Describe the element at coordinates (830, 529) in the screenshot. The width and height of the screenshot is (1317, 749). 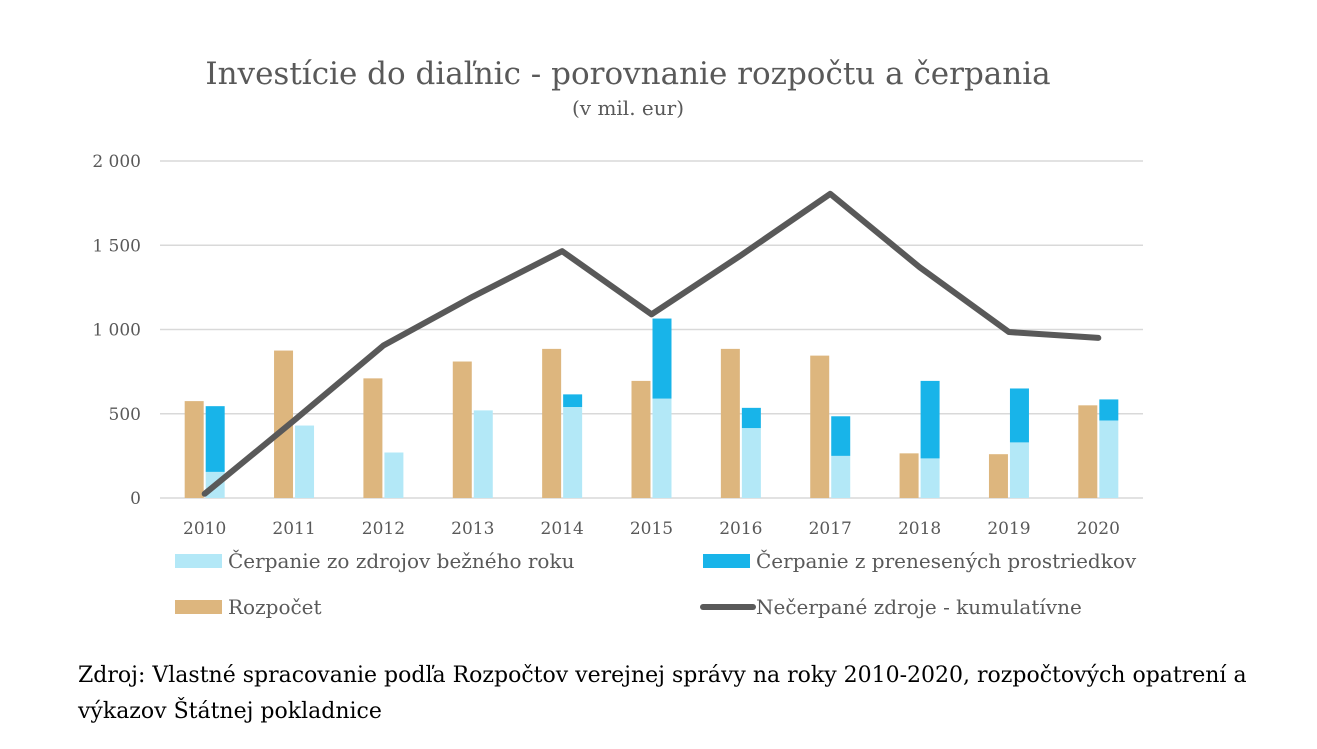
I see `x-tick-label: 2017` at that location.